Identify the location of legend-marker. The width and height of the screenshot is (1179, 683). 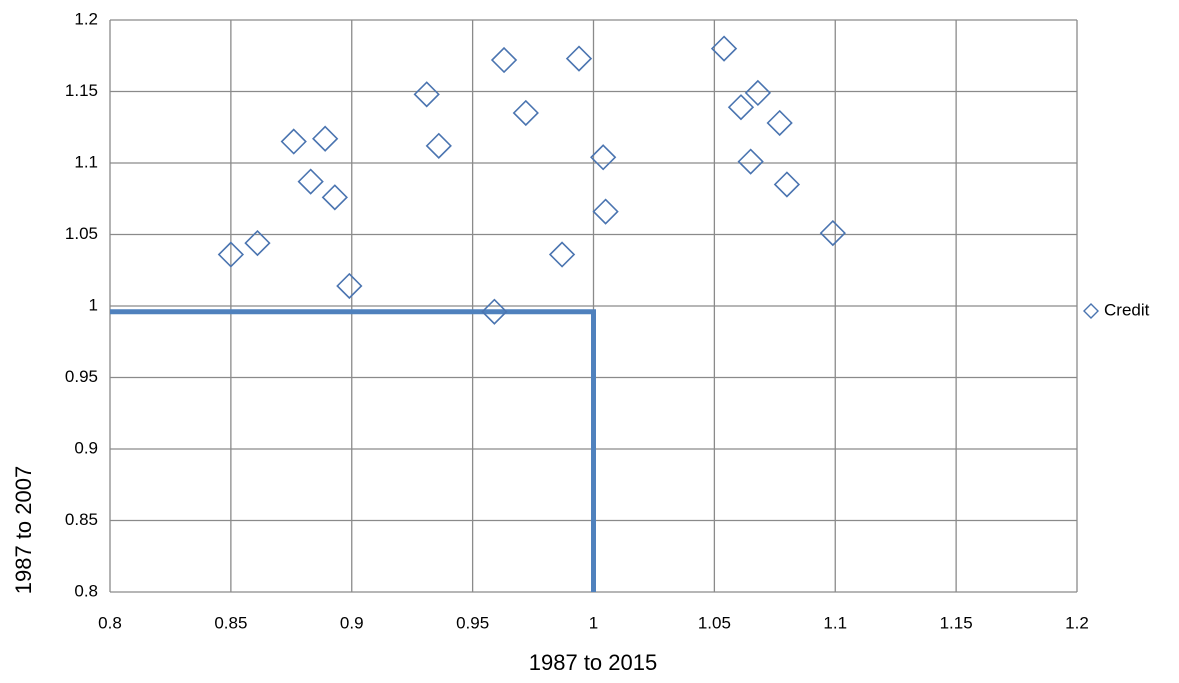
(1091, 311).